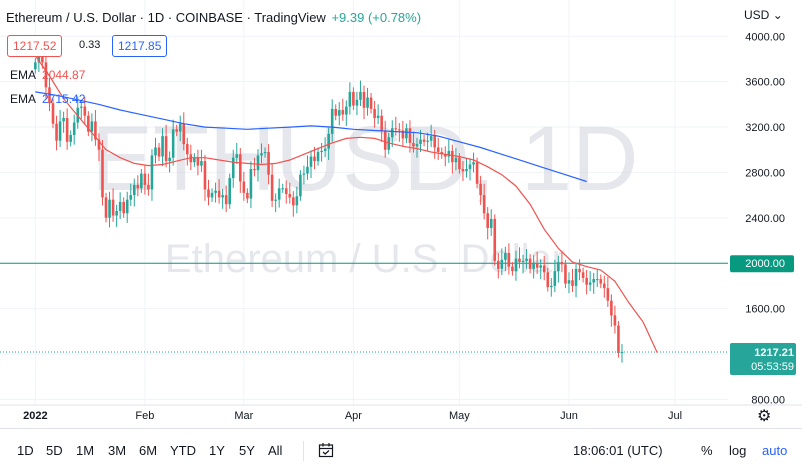  I want to click on log-toggle: log, so click(738, 450).